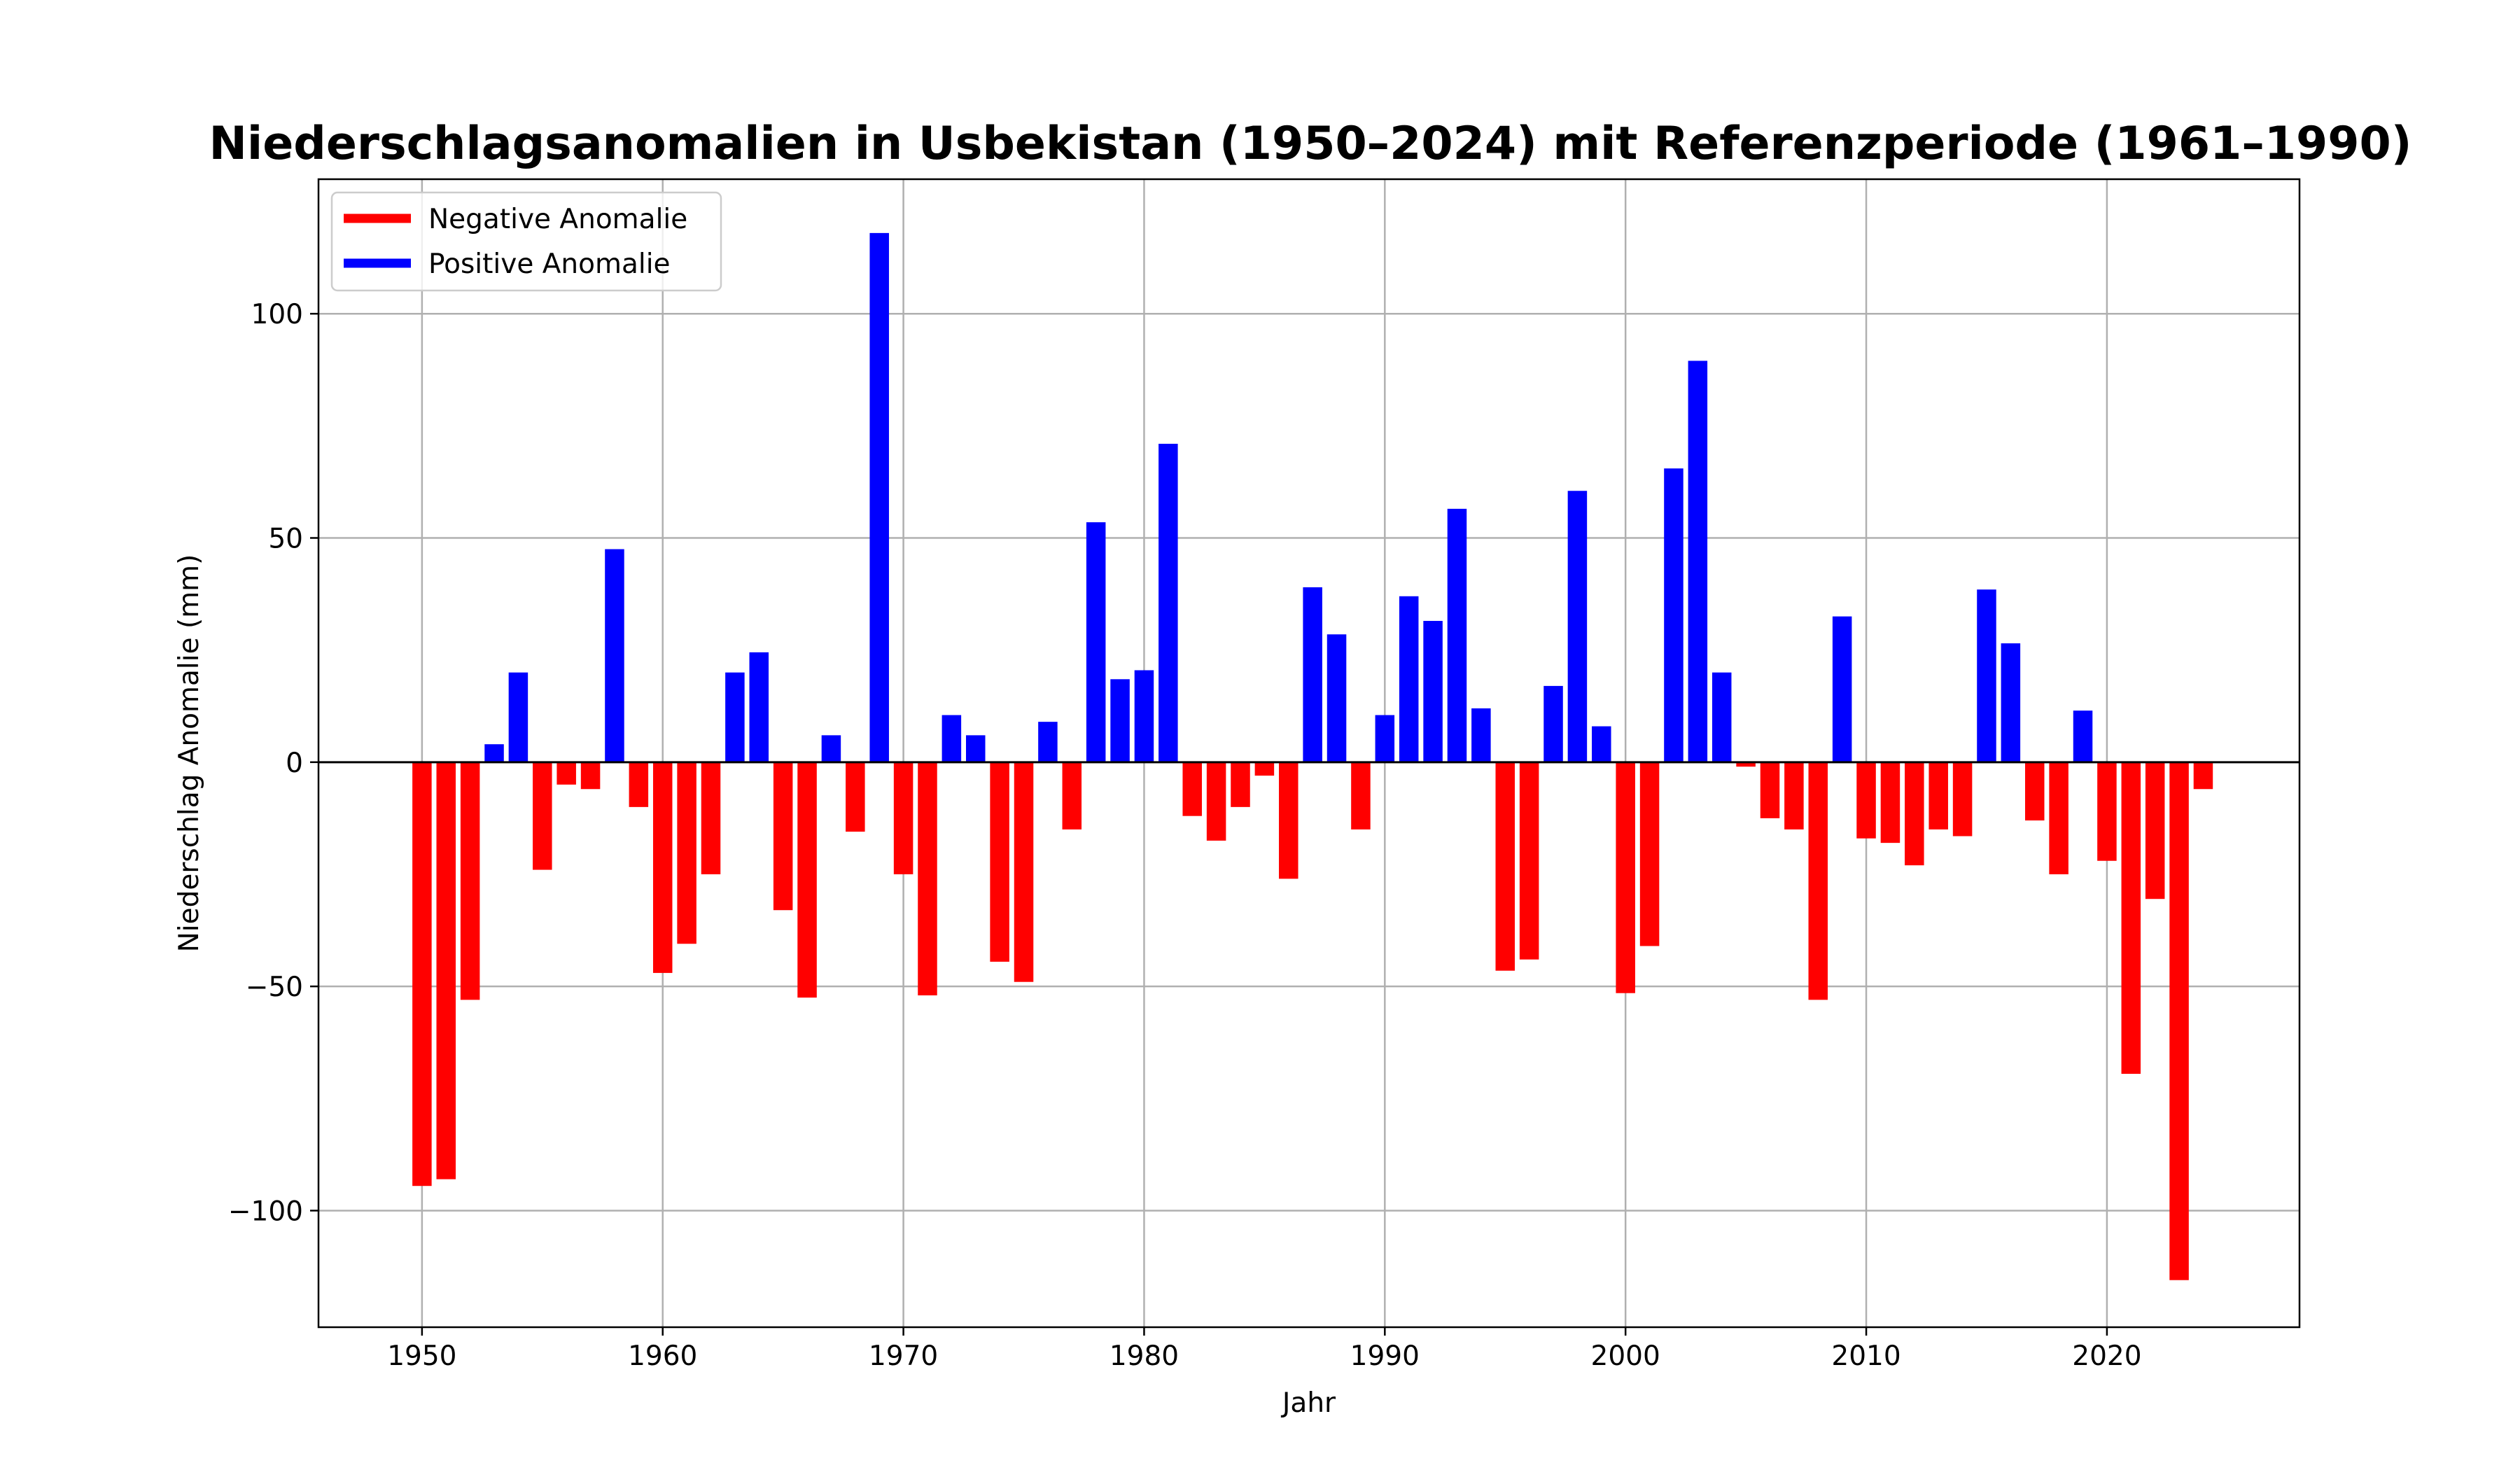  What do you see at coordinates (2106, 1356) in the screenshot?
I see `x-tick-label: 2020` at bounding box center [2106, 1356].